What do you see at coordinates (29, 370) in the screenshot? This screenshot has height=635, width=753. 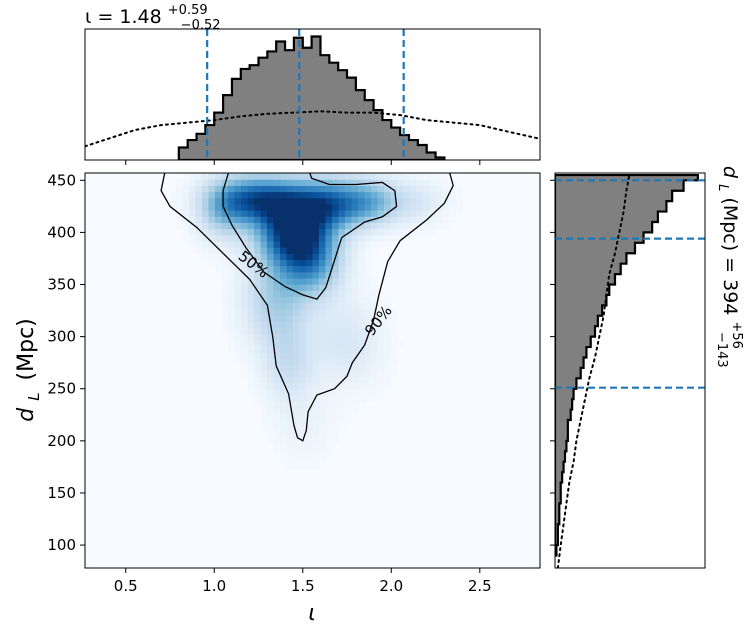 I see `y-axis-label: d L (Mpc)` at bounding box center [29, 370].